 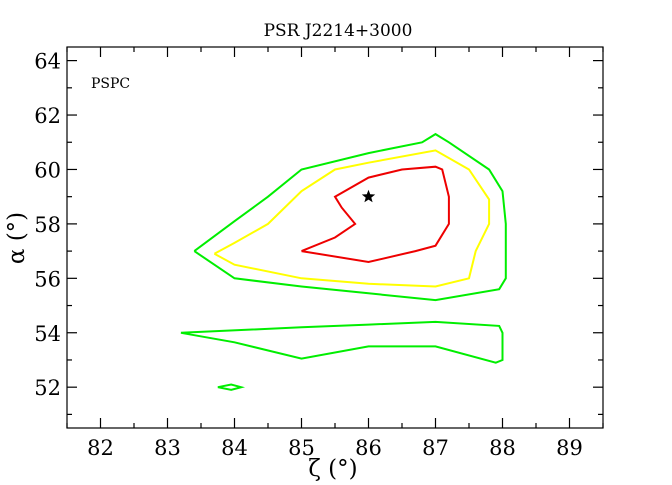 What do you see at coordinates (47, 116) in the screenshot?
I see `y-tick-label: 62` at bounding box center [47, 116].